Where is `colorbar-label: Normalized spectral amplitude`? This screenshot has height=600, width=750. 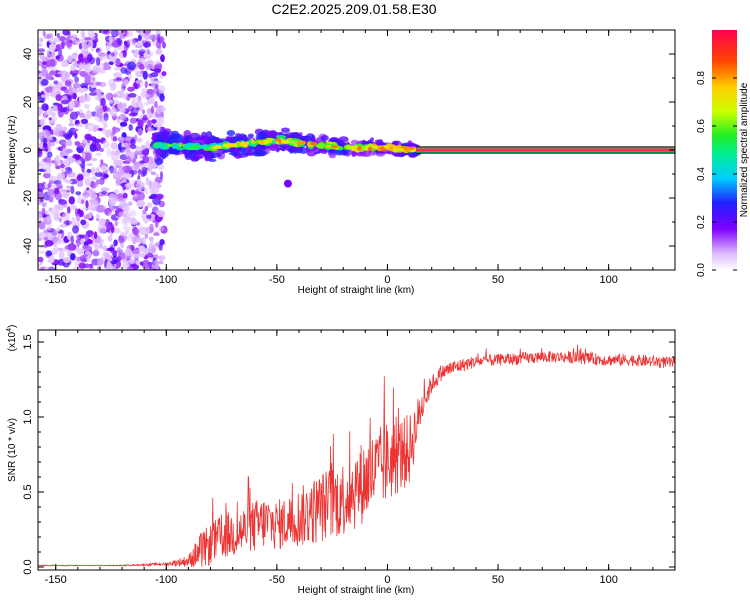 colorbar-label: Normalized spectral amplitude is located at coordinates (744, 149).